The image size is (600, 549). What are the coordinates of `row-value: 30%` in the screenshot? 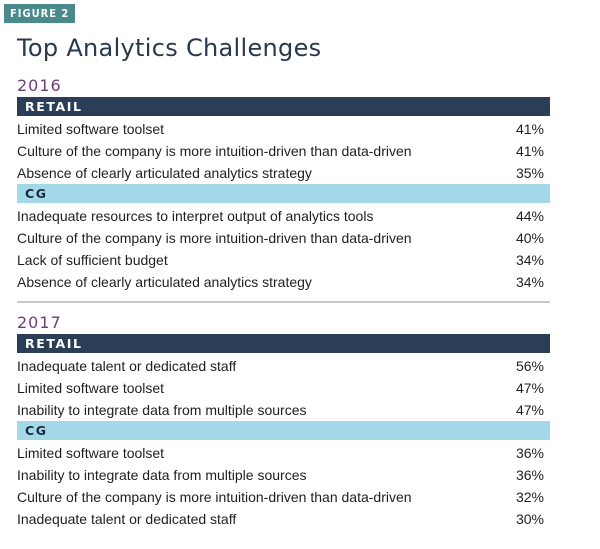 It's located at (529, 519).